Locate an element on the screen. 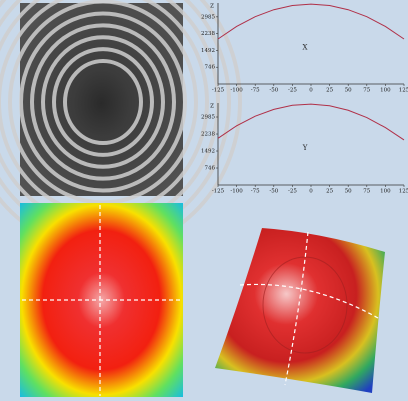  chart-label: X is located at coordinates (305, 48).